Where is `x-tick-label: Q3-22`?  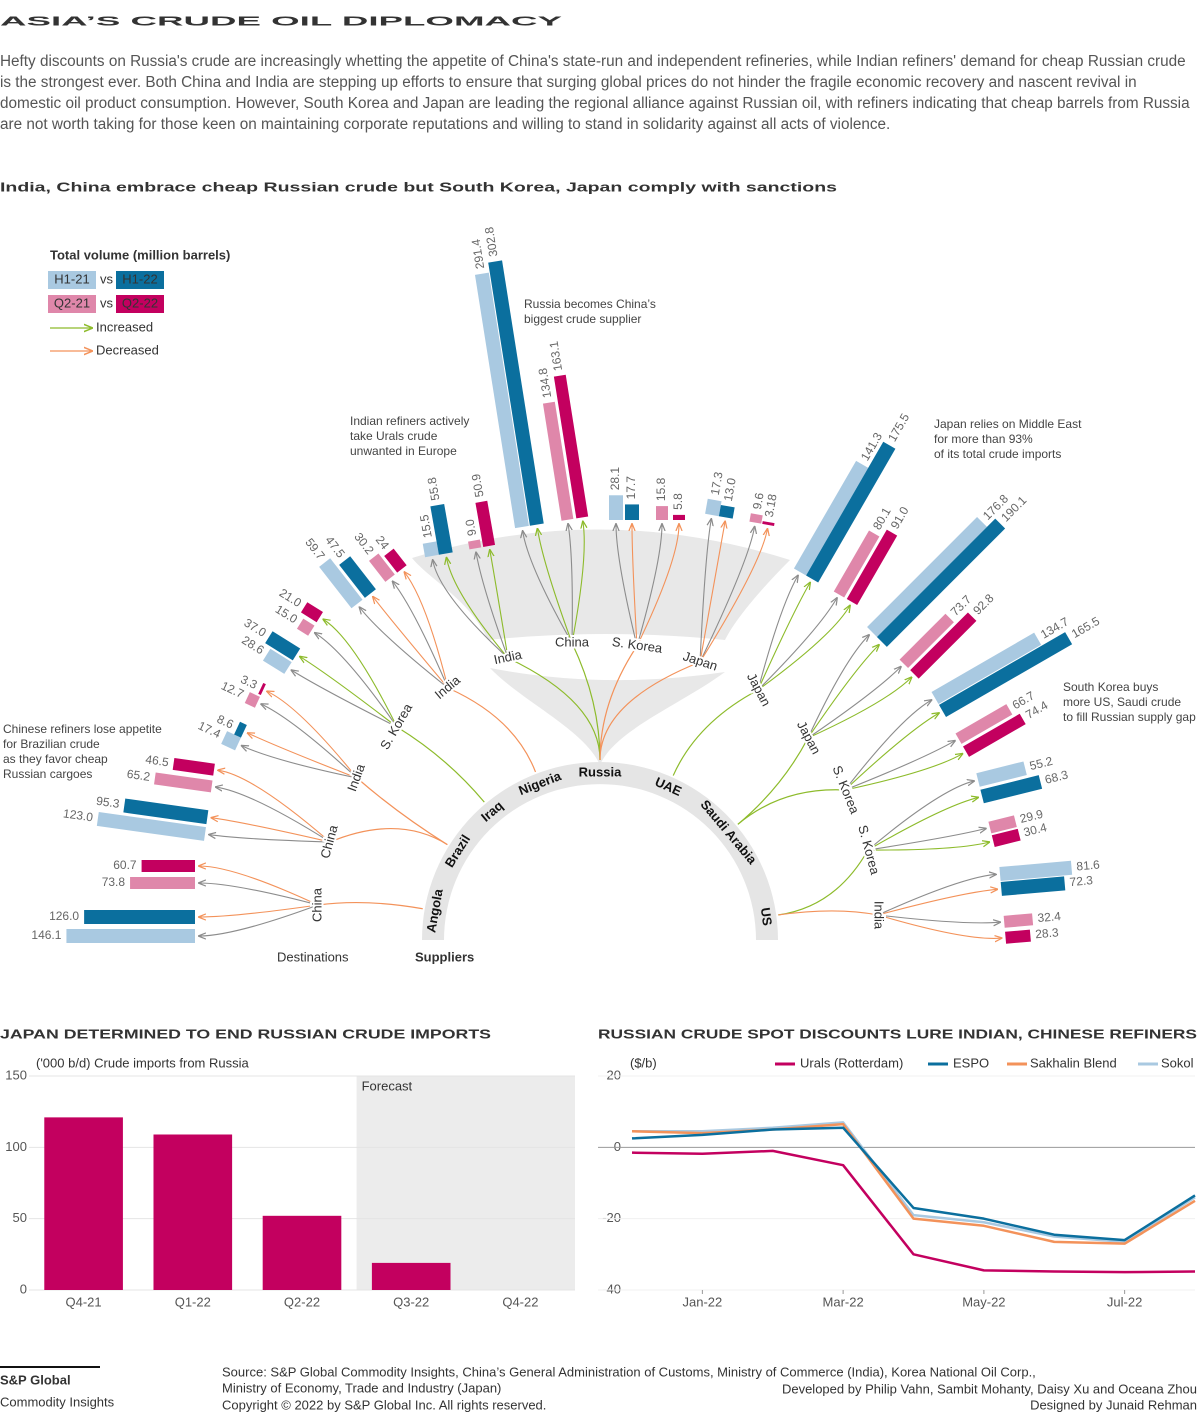
x-tick-label: Q3-22 is located at coordinates (411, 1301).